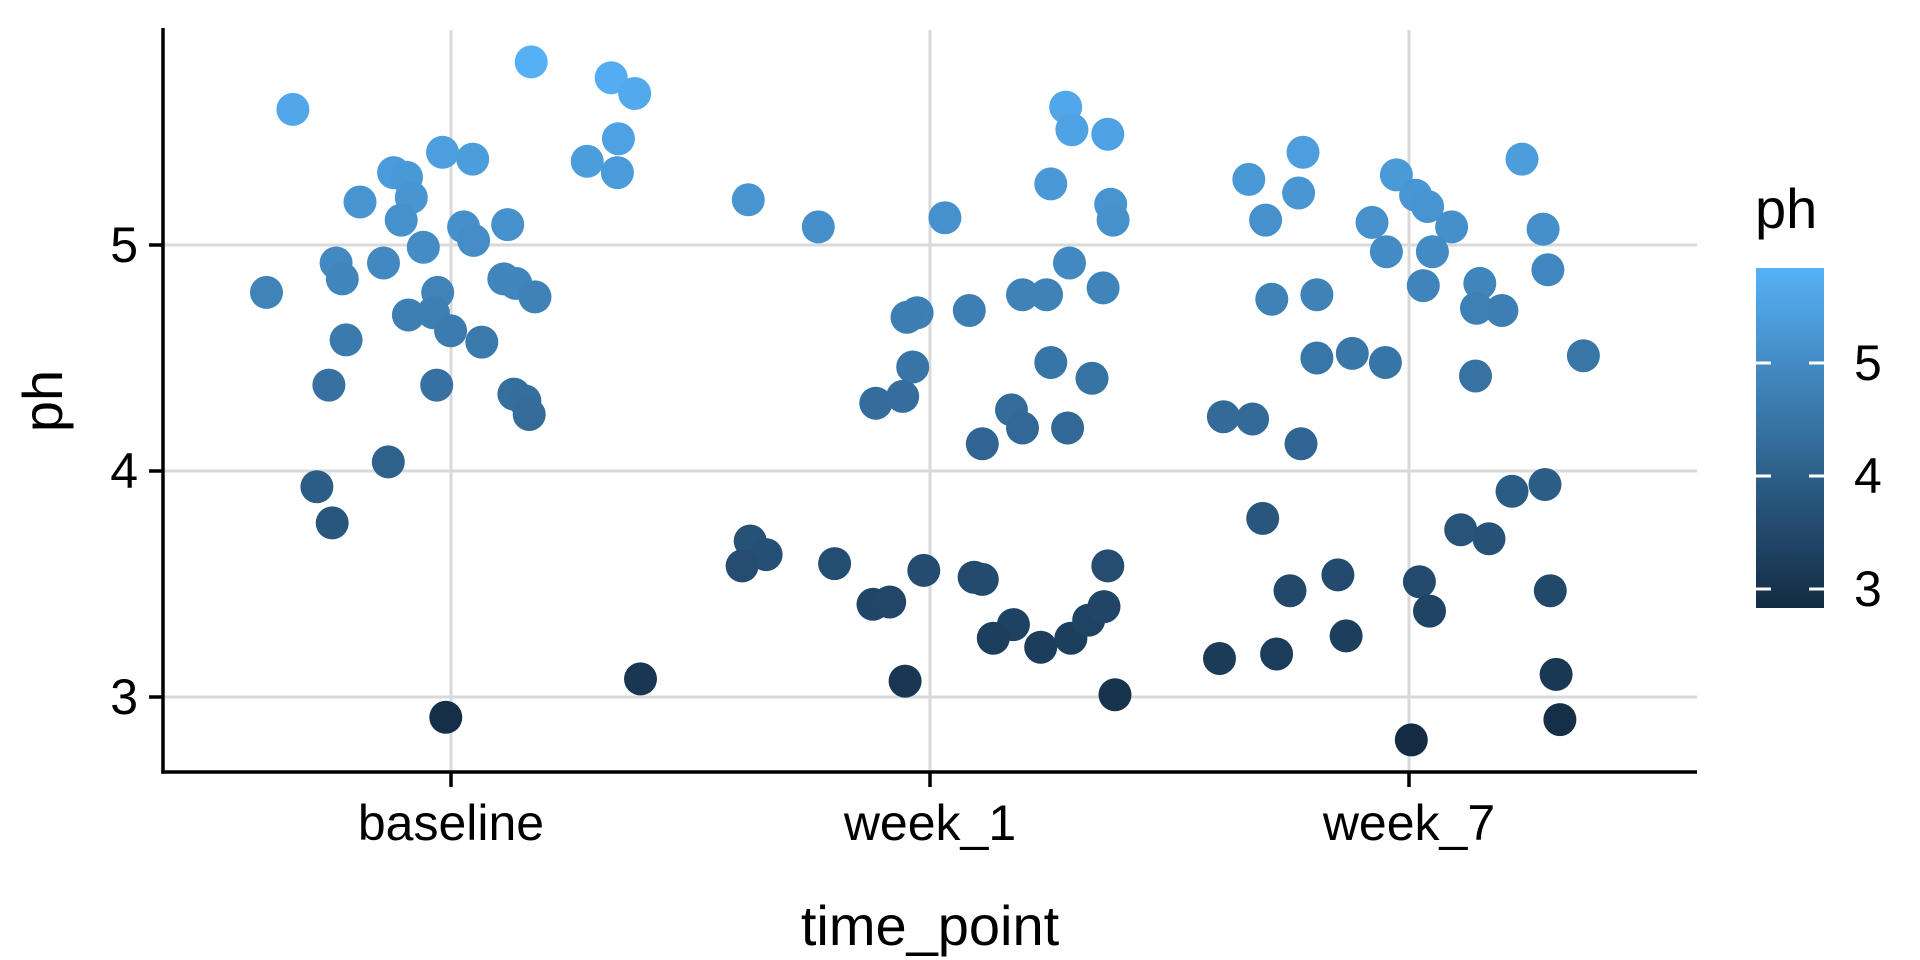 This screenshot has width=1920, height=960. I want to click on y-axis-title: ph, so click(42, 401).